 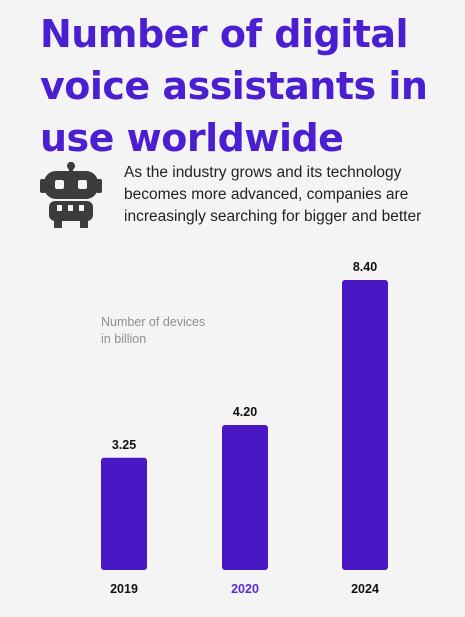 I want to click on value-label-2019: 3.25, so click(x=124, y=445).